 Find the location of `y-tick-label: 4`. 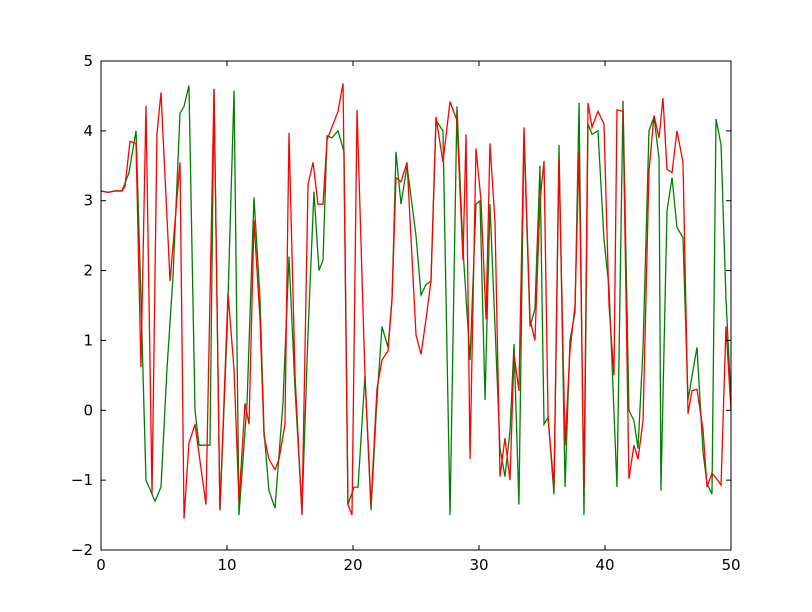

y-tick-label: 4 is located at coordinates (88, 131).